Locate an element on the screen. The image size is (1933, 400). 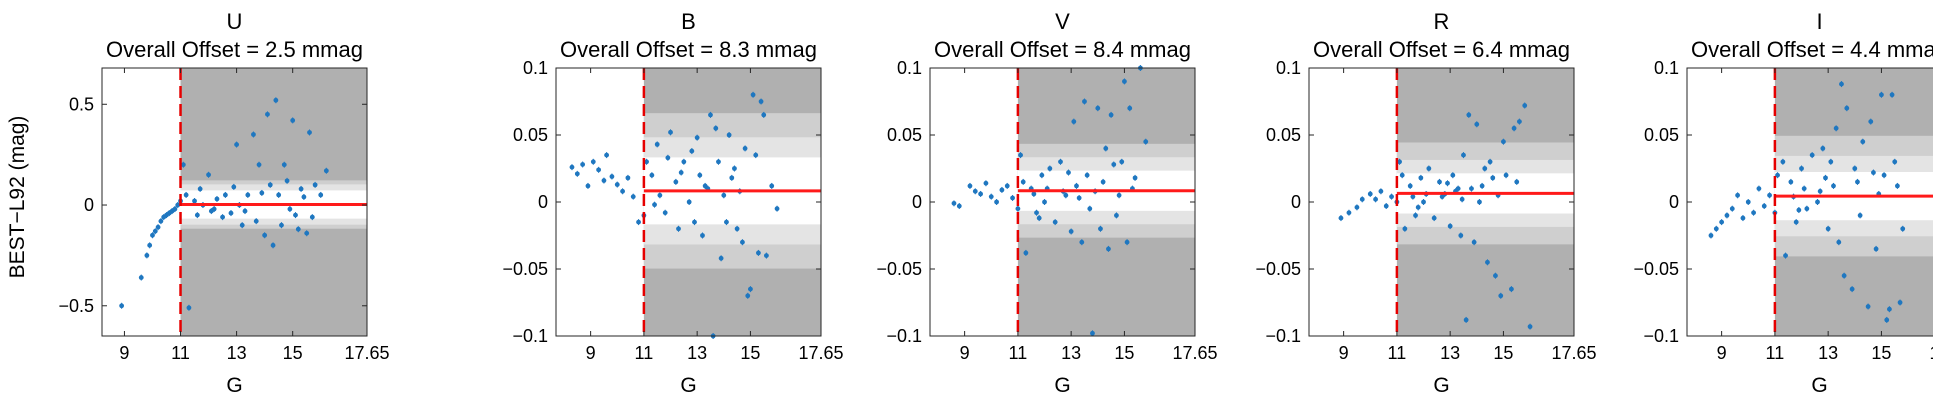
panel-title: R is located at coordinates (1442, 21).